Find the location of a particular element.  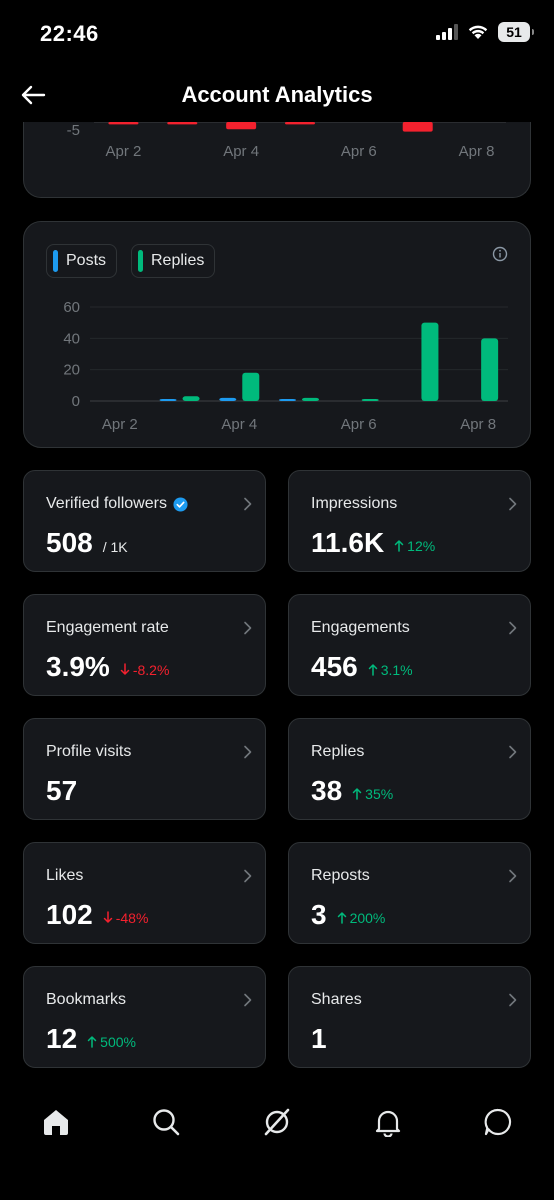

stat-delta-value: 500% is located at coordinates (118, 1041).